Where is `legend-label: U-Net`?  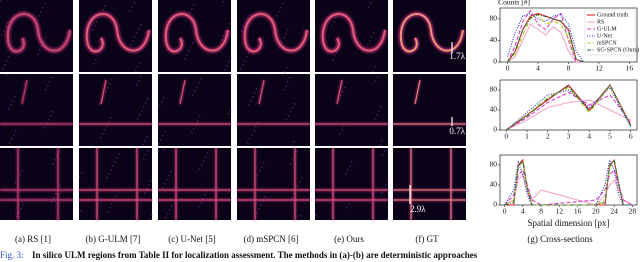 legend-label: U-Net is located at coordinates (604, 36).